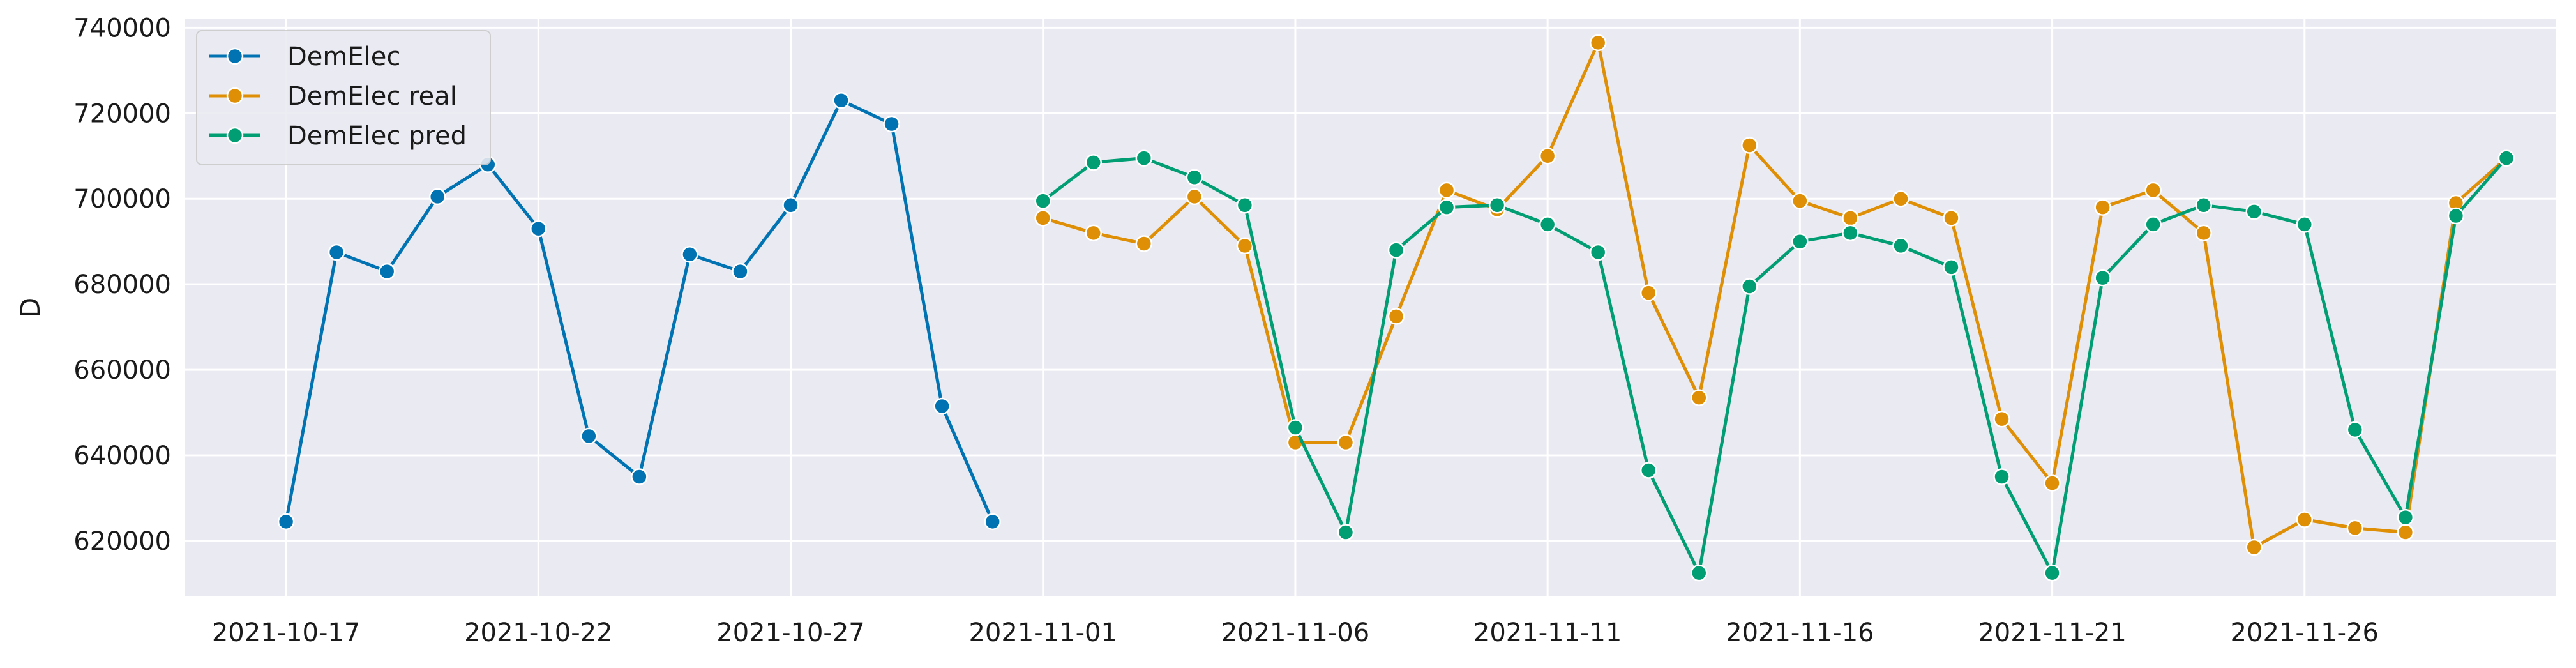 The width and height of the screenshot is (2576, 668). I want to click on x-tick-label: 2021-10-17, so click(286, 633).